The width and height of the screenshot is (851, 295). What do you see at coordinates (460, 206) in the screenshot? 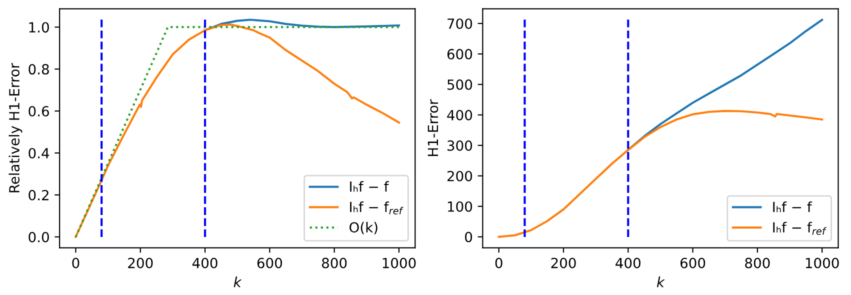
I see `y-tick-label: 100` at bounding box center [460, 206].